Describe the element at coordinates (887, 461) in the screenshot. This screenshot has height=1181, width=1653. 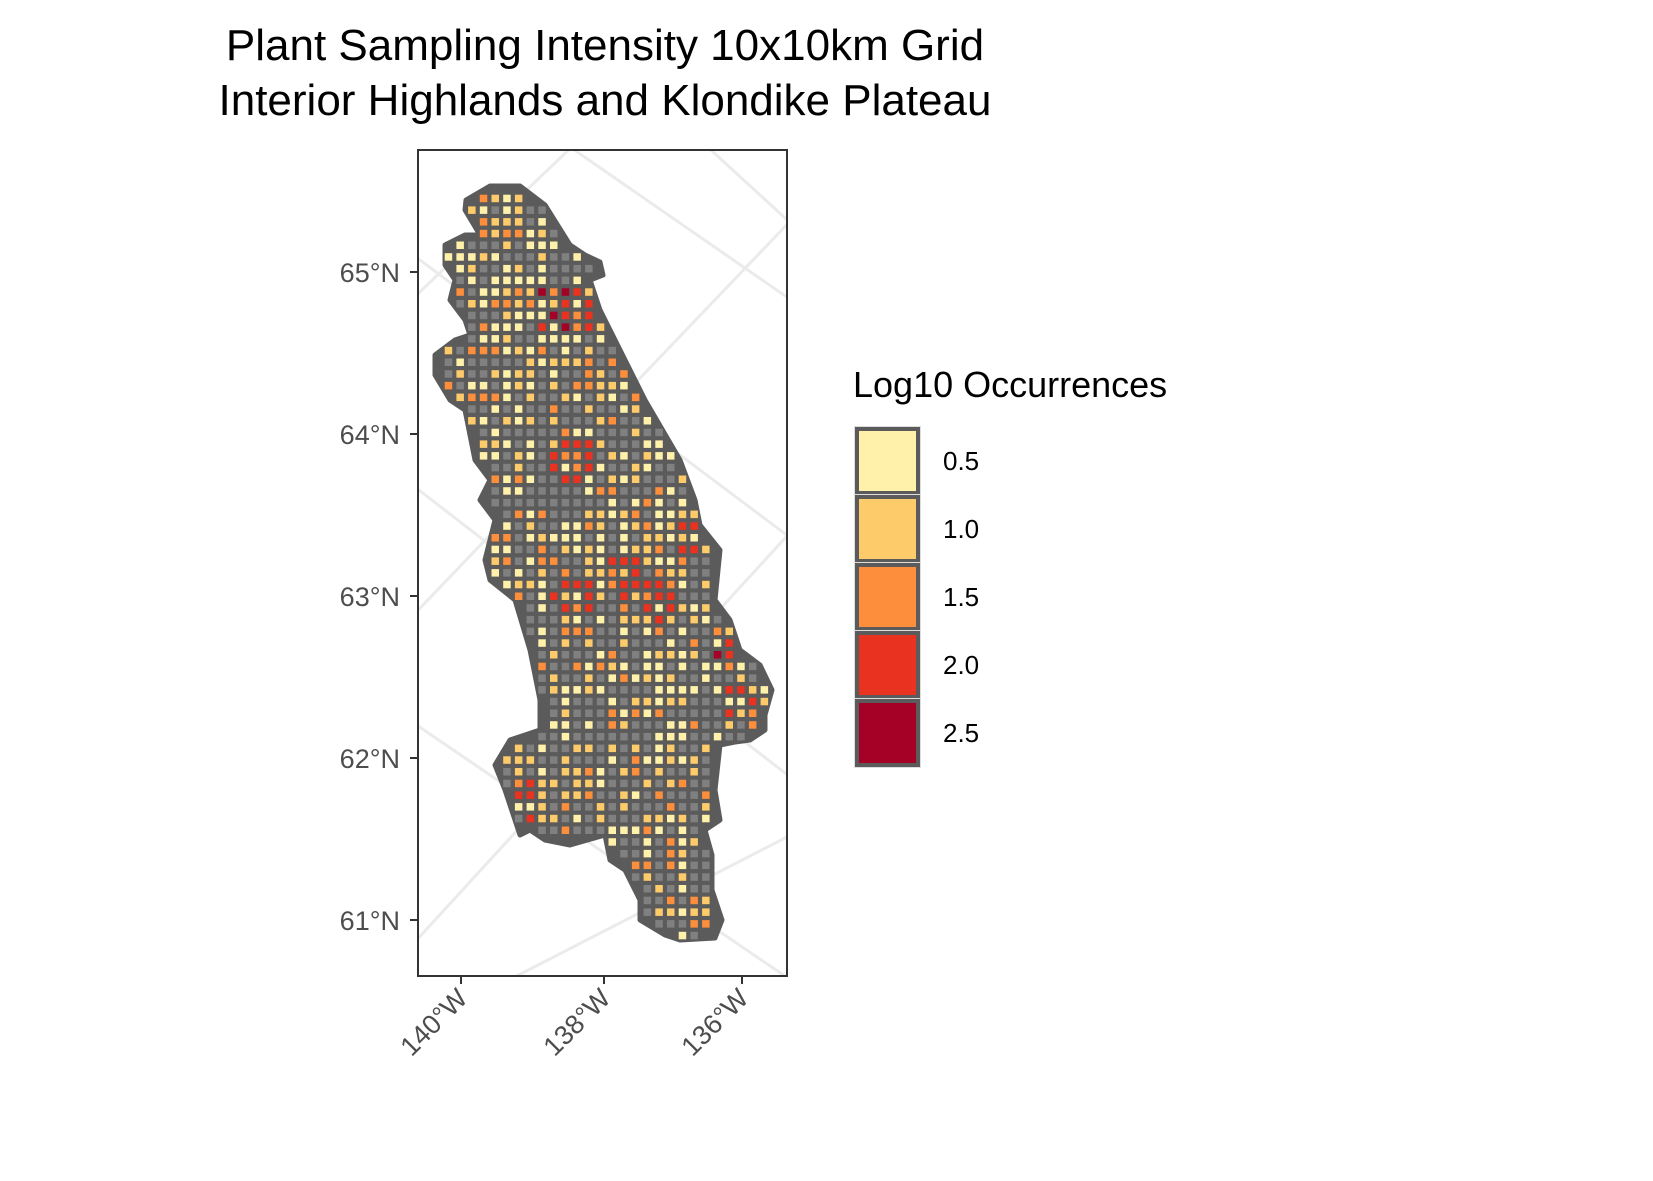
I see `legend-key-0.5` at that location.